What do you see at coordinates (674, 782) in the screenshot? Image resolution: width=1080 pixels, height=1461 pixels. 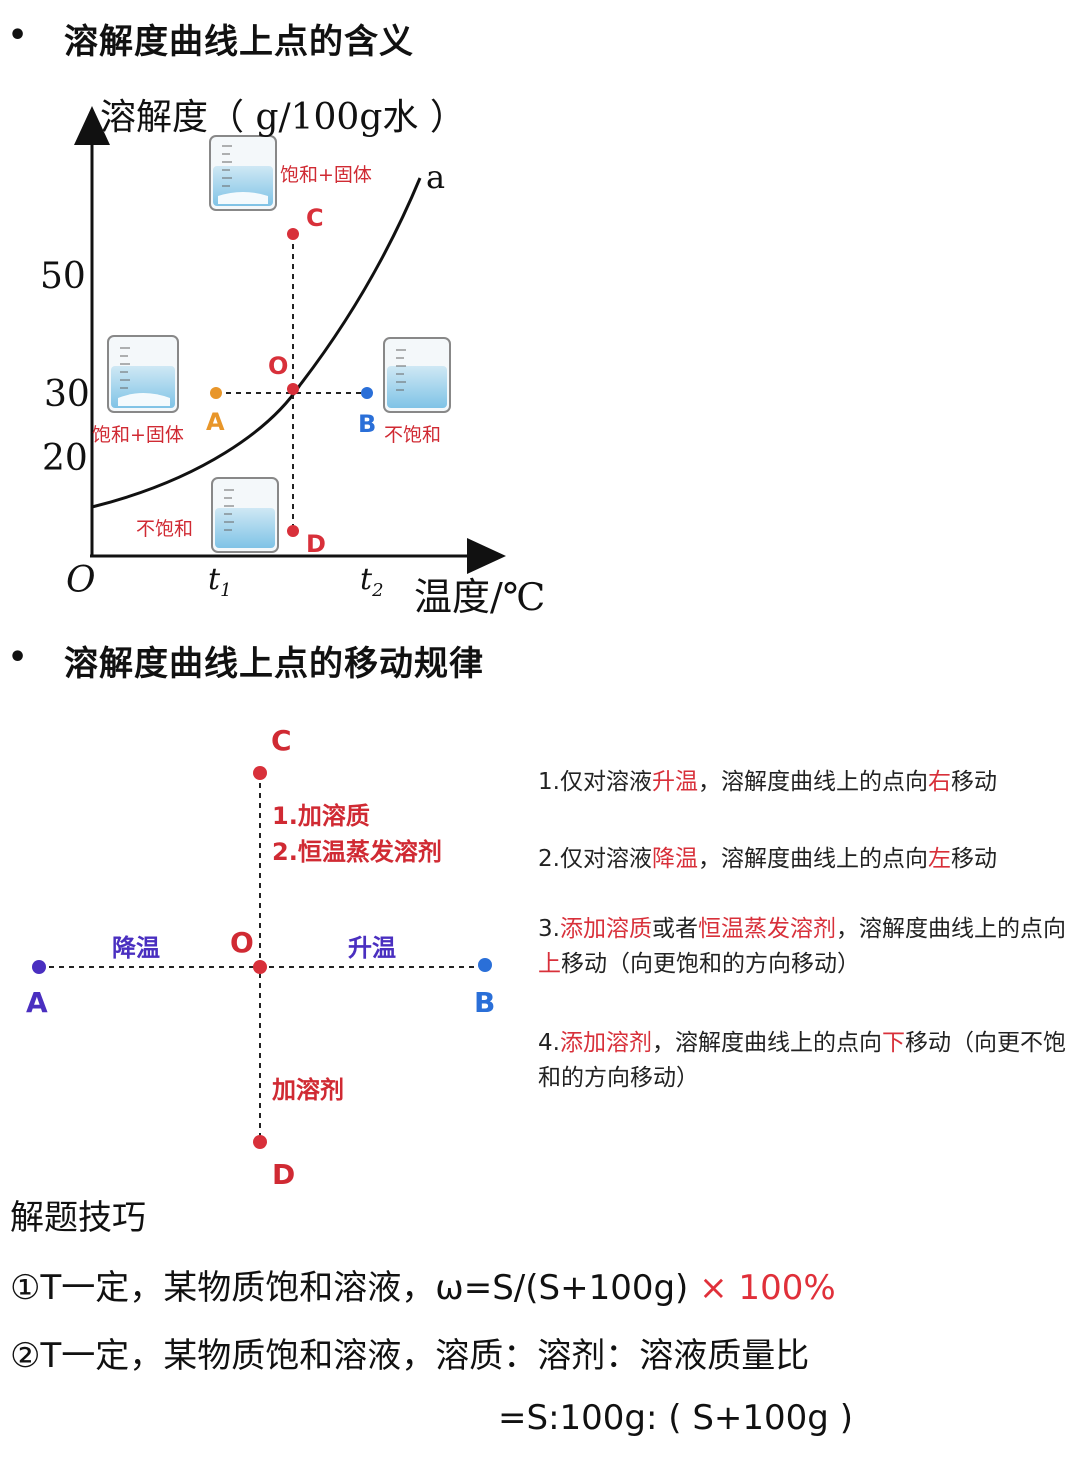 I see `rule-1-highlight-heat: 升温` at bounding box center [674, 782].